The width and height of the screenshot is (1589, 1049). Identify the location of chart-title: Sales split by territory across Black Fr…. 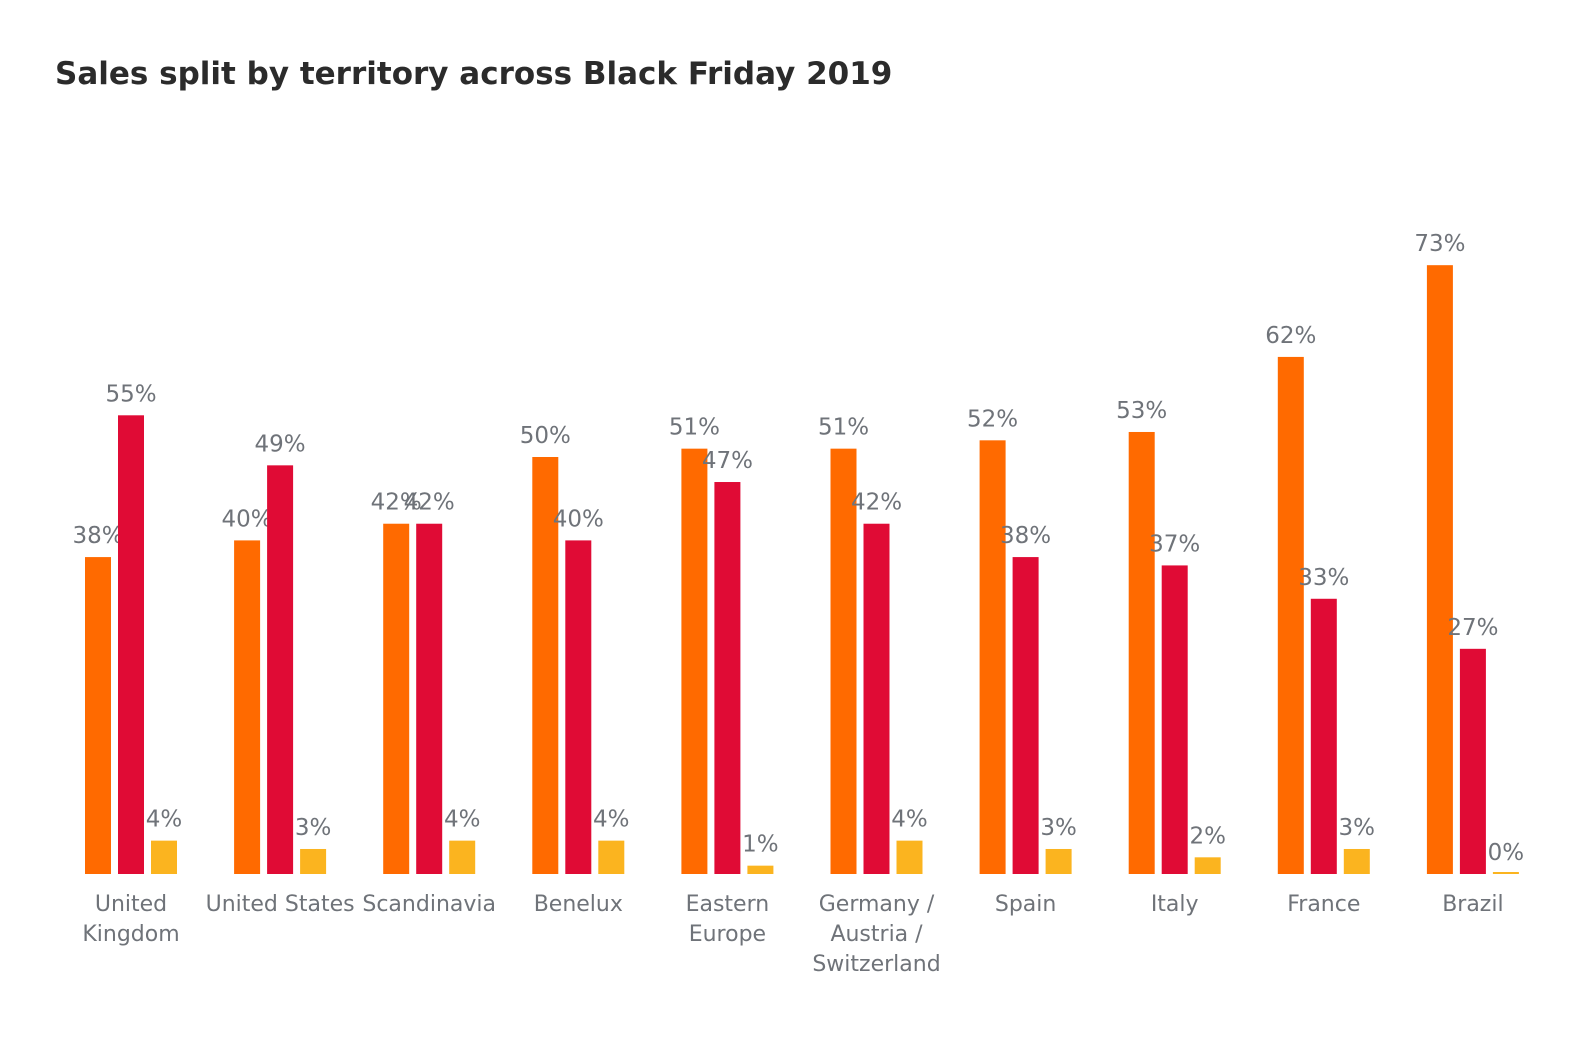
(473, 74).